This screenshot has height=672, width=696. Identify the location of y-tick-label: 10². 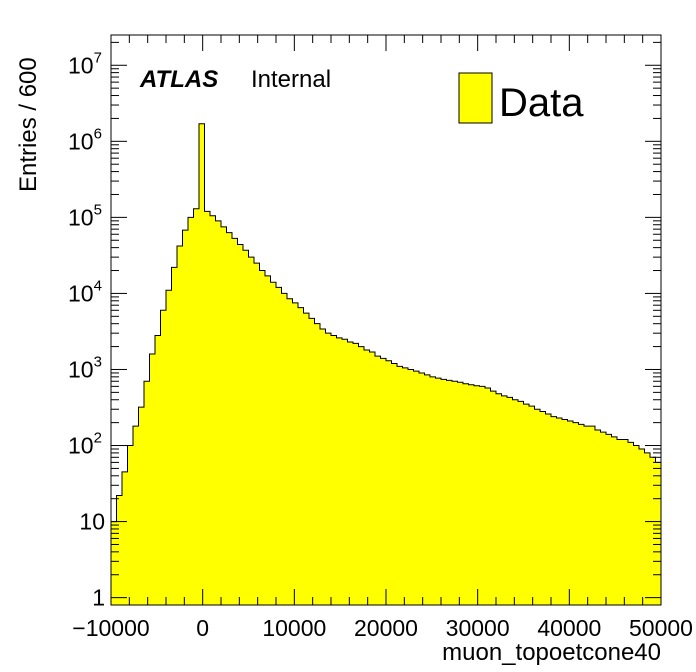
(85, 444).